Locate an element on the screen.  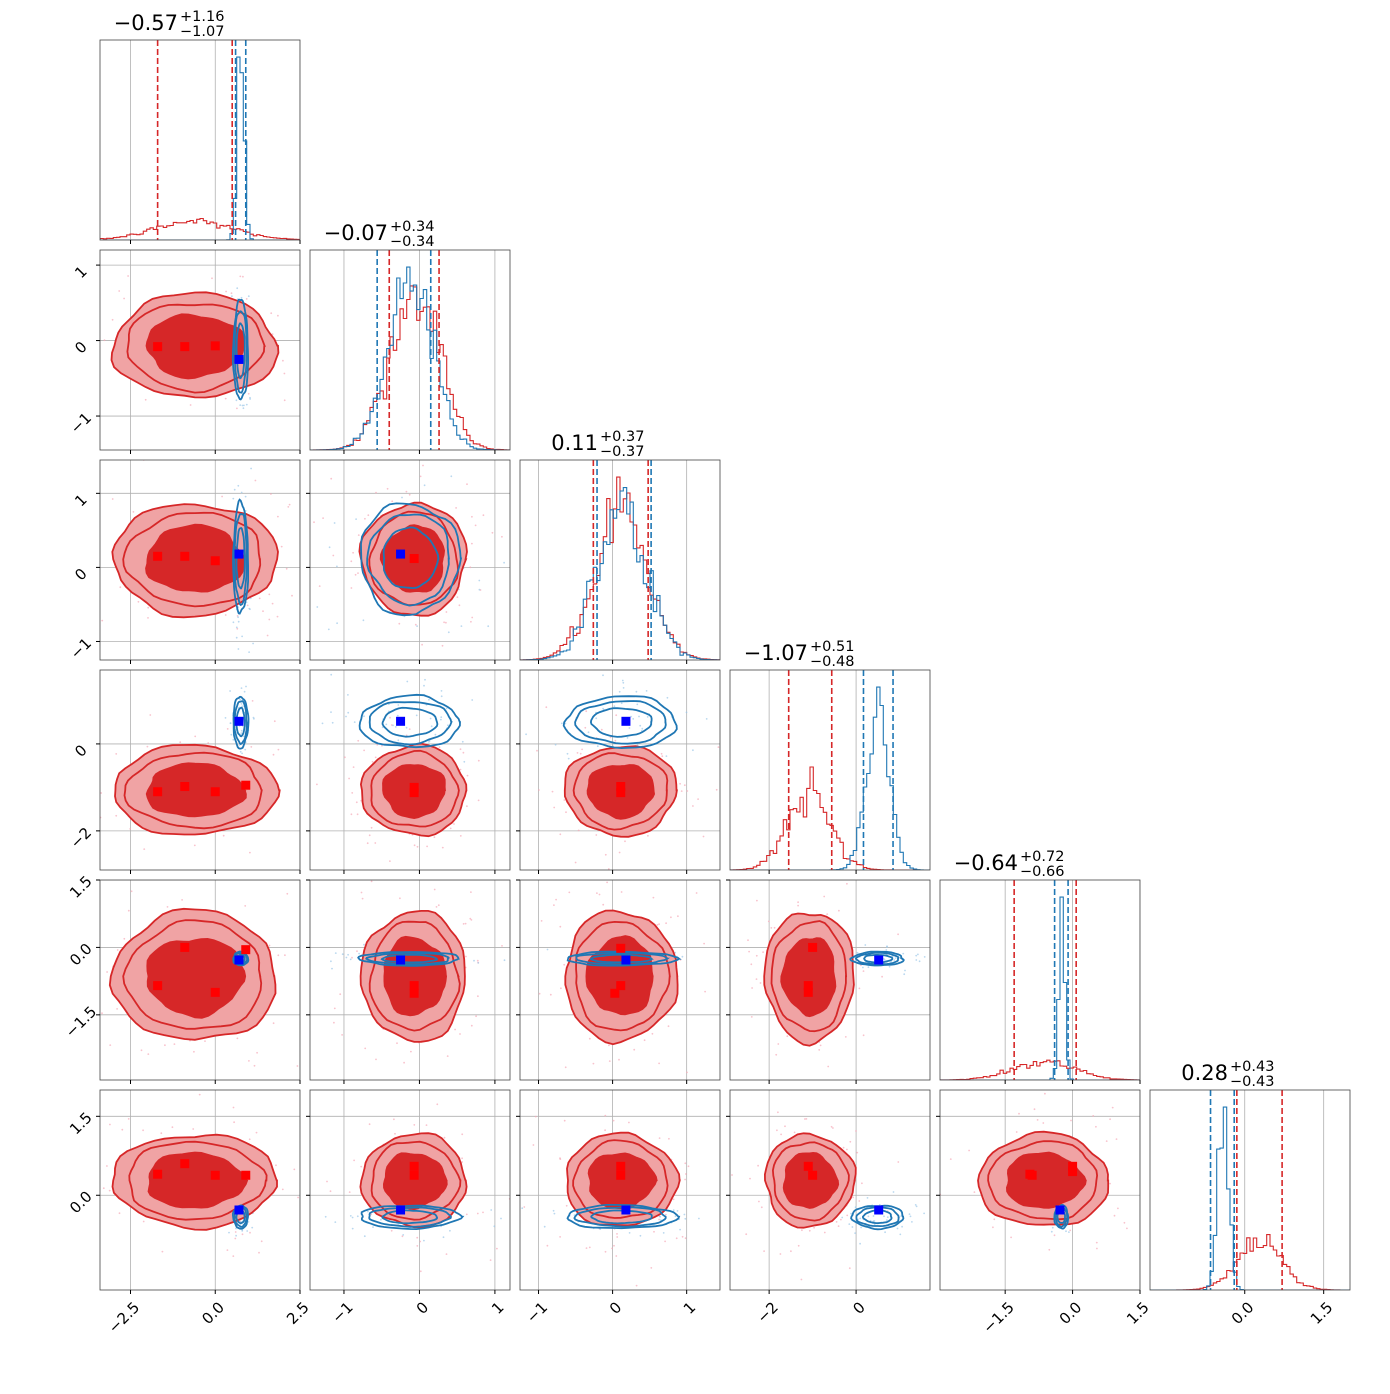
panel-4-0: −1.5 0.0 1.5 is located at coordinates (181, 978).